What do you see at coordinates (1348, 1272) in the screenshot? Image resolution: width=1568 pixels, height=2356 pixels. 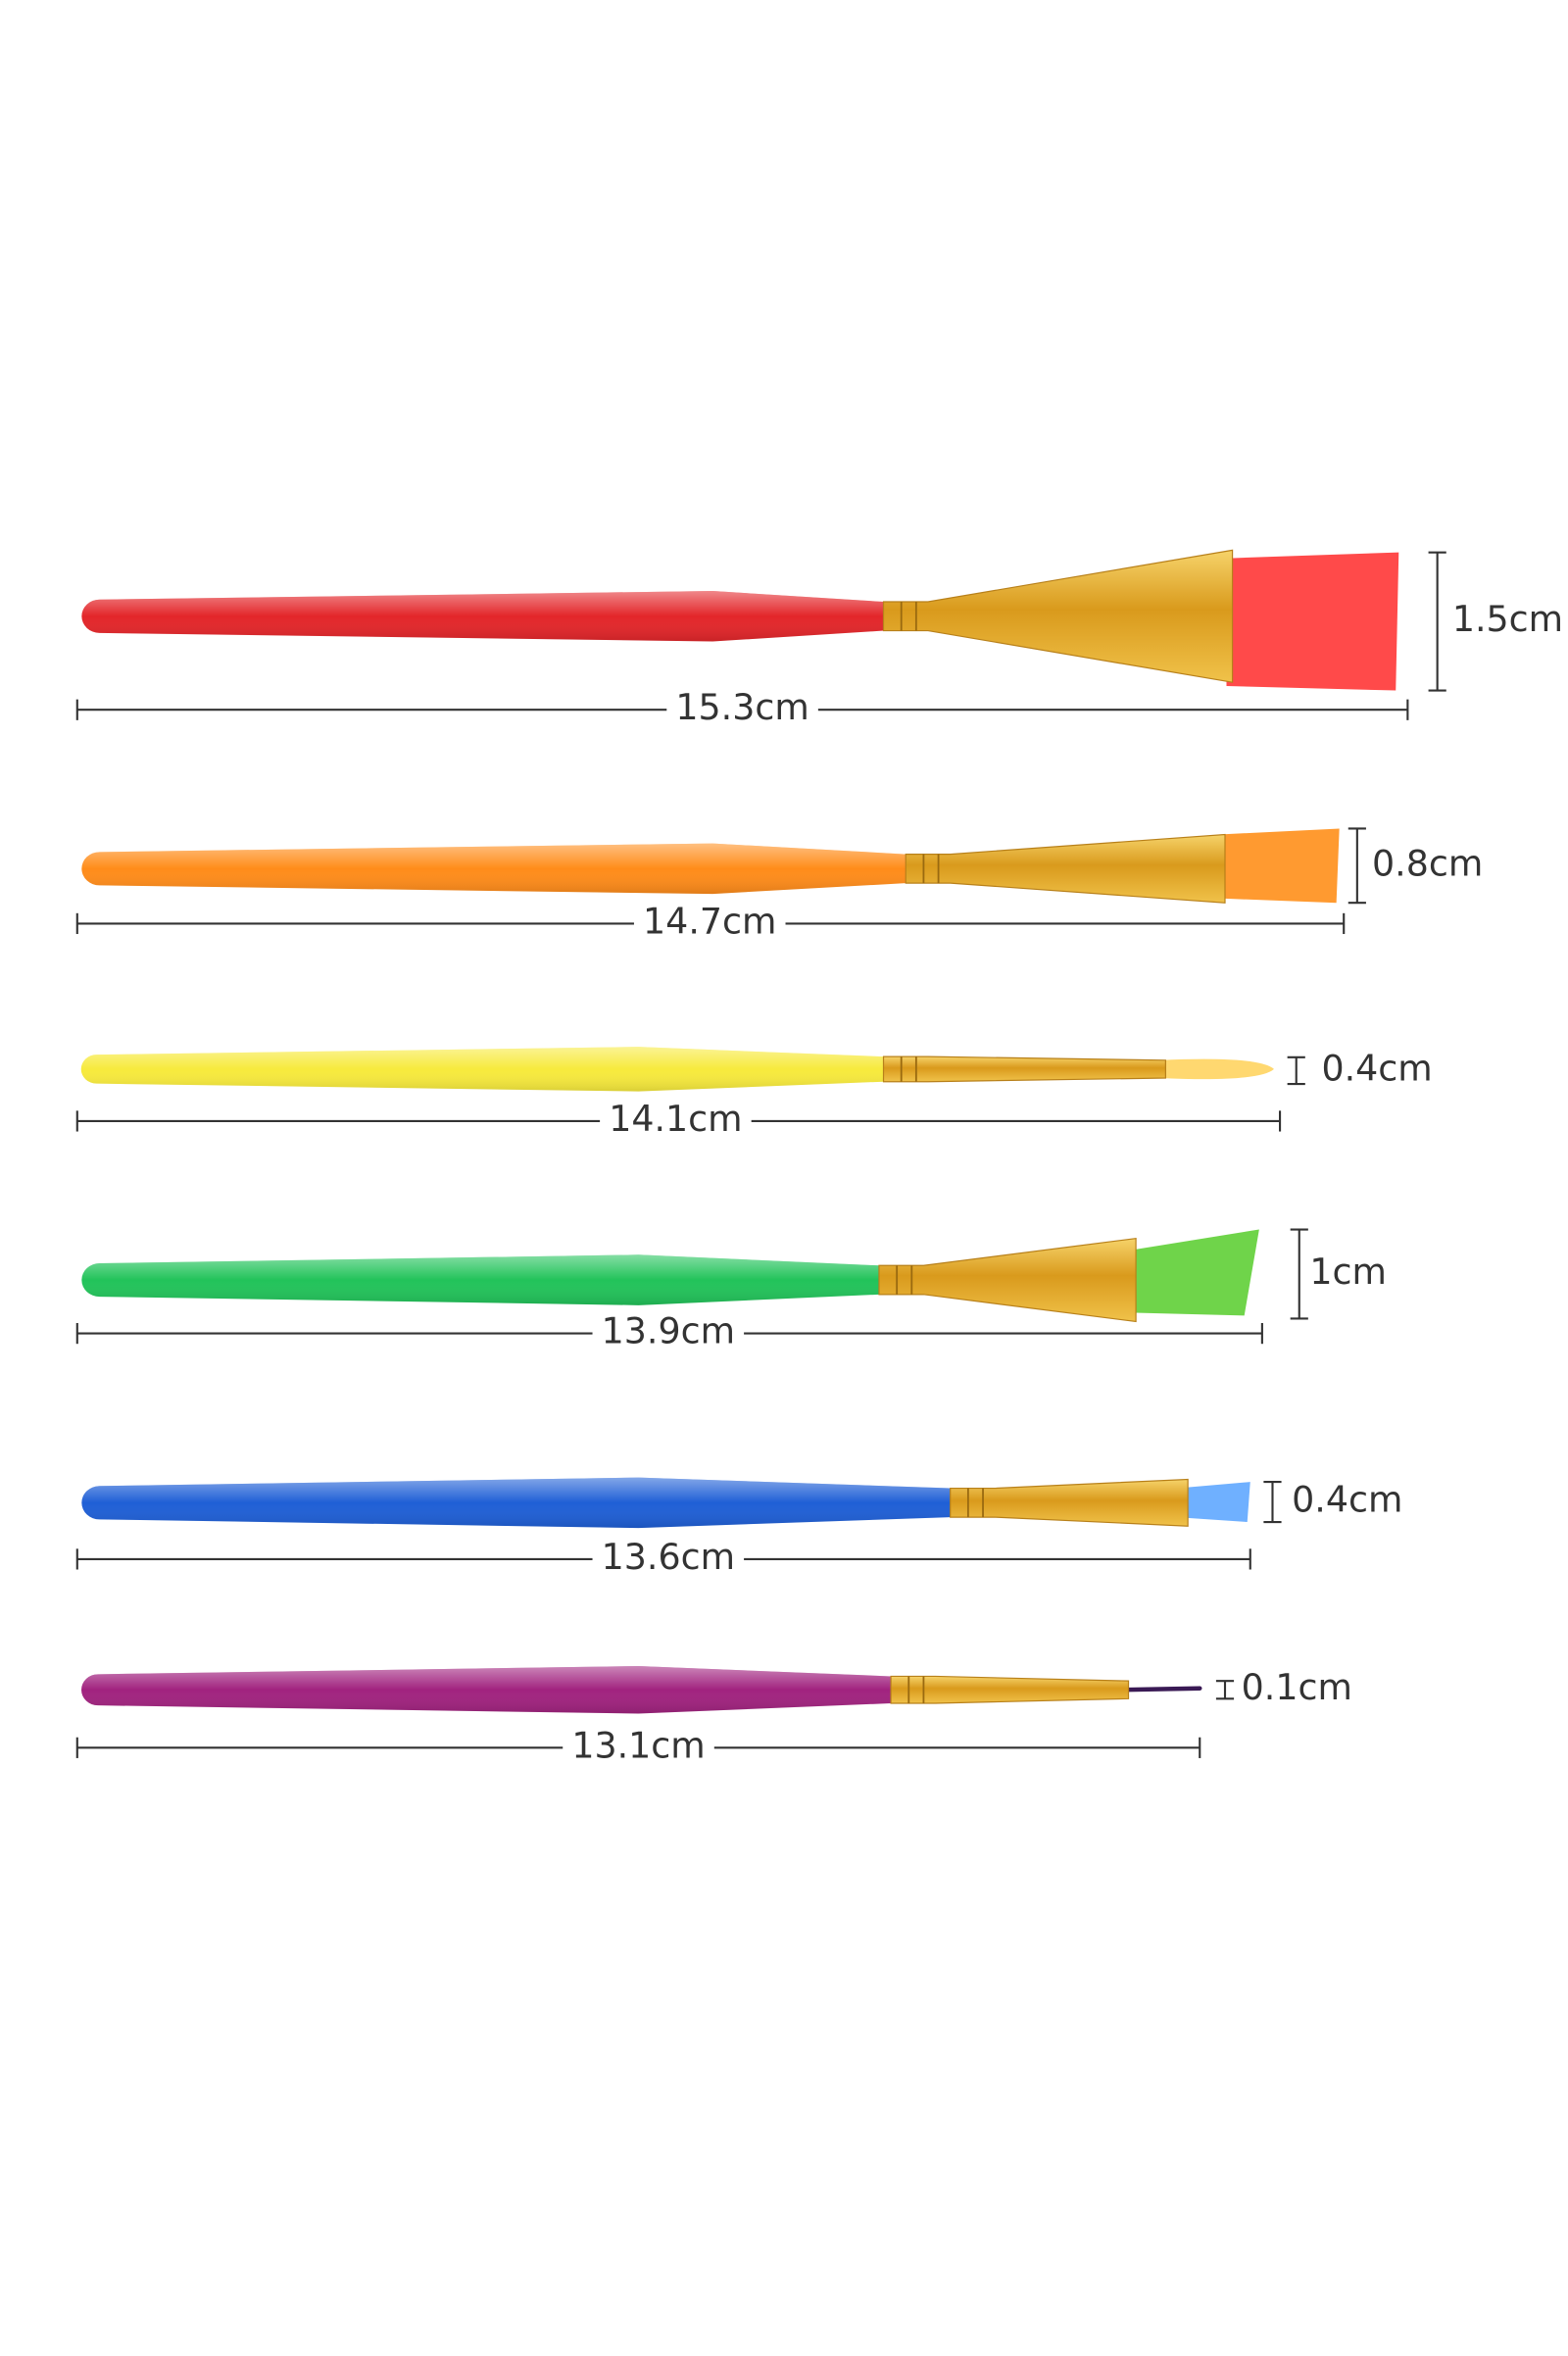 I see `width-label: 1cm` at bounding box center [1348, 1272].